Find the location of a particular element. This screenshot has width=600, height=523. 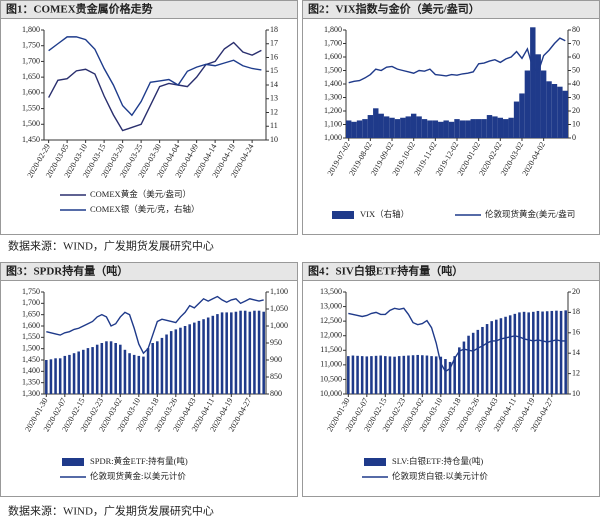

y-tick-label: 11,500 is located at coordinates (331, 349).